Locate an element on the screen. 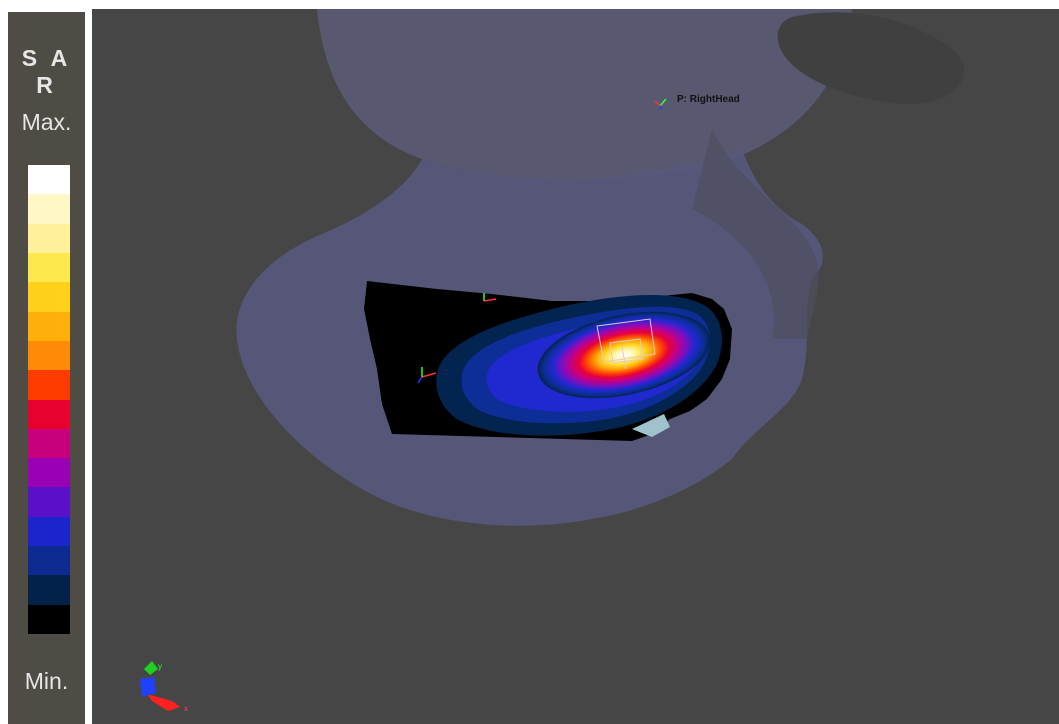 Image resolution: width=1059 pixels, height=724 pixels. sar-distribution is located at coordinates (579, 365).